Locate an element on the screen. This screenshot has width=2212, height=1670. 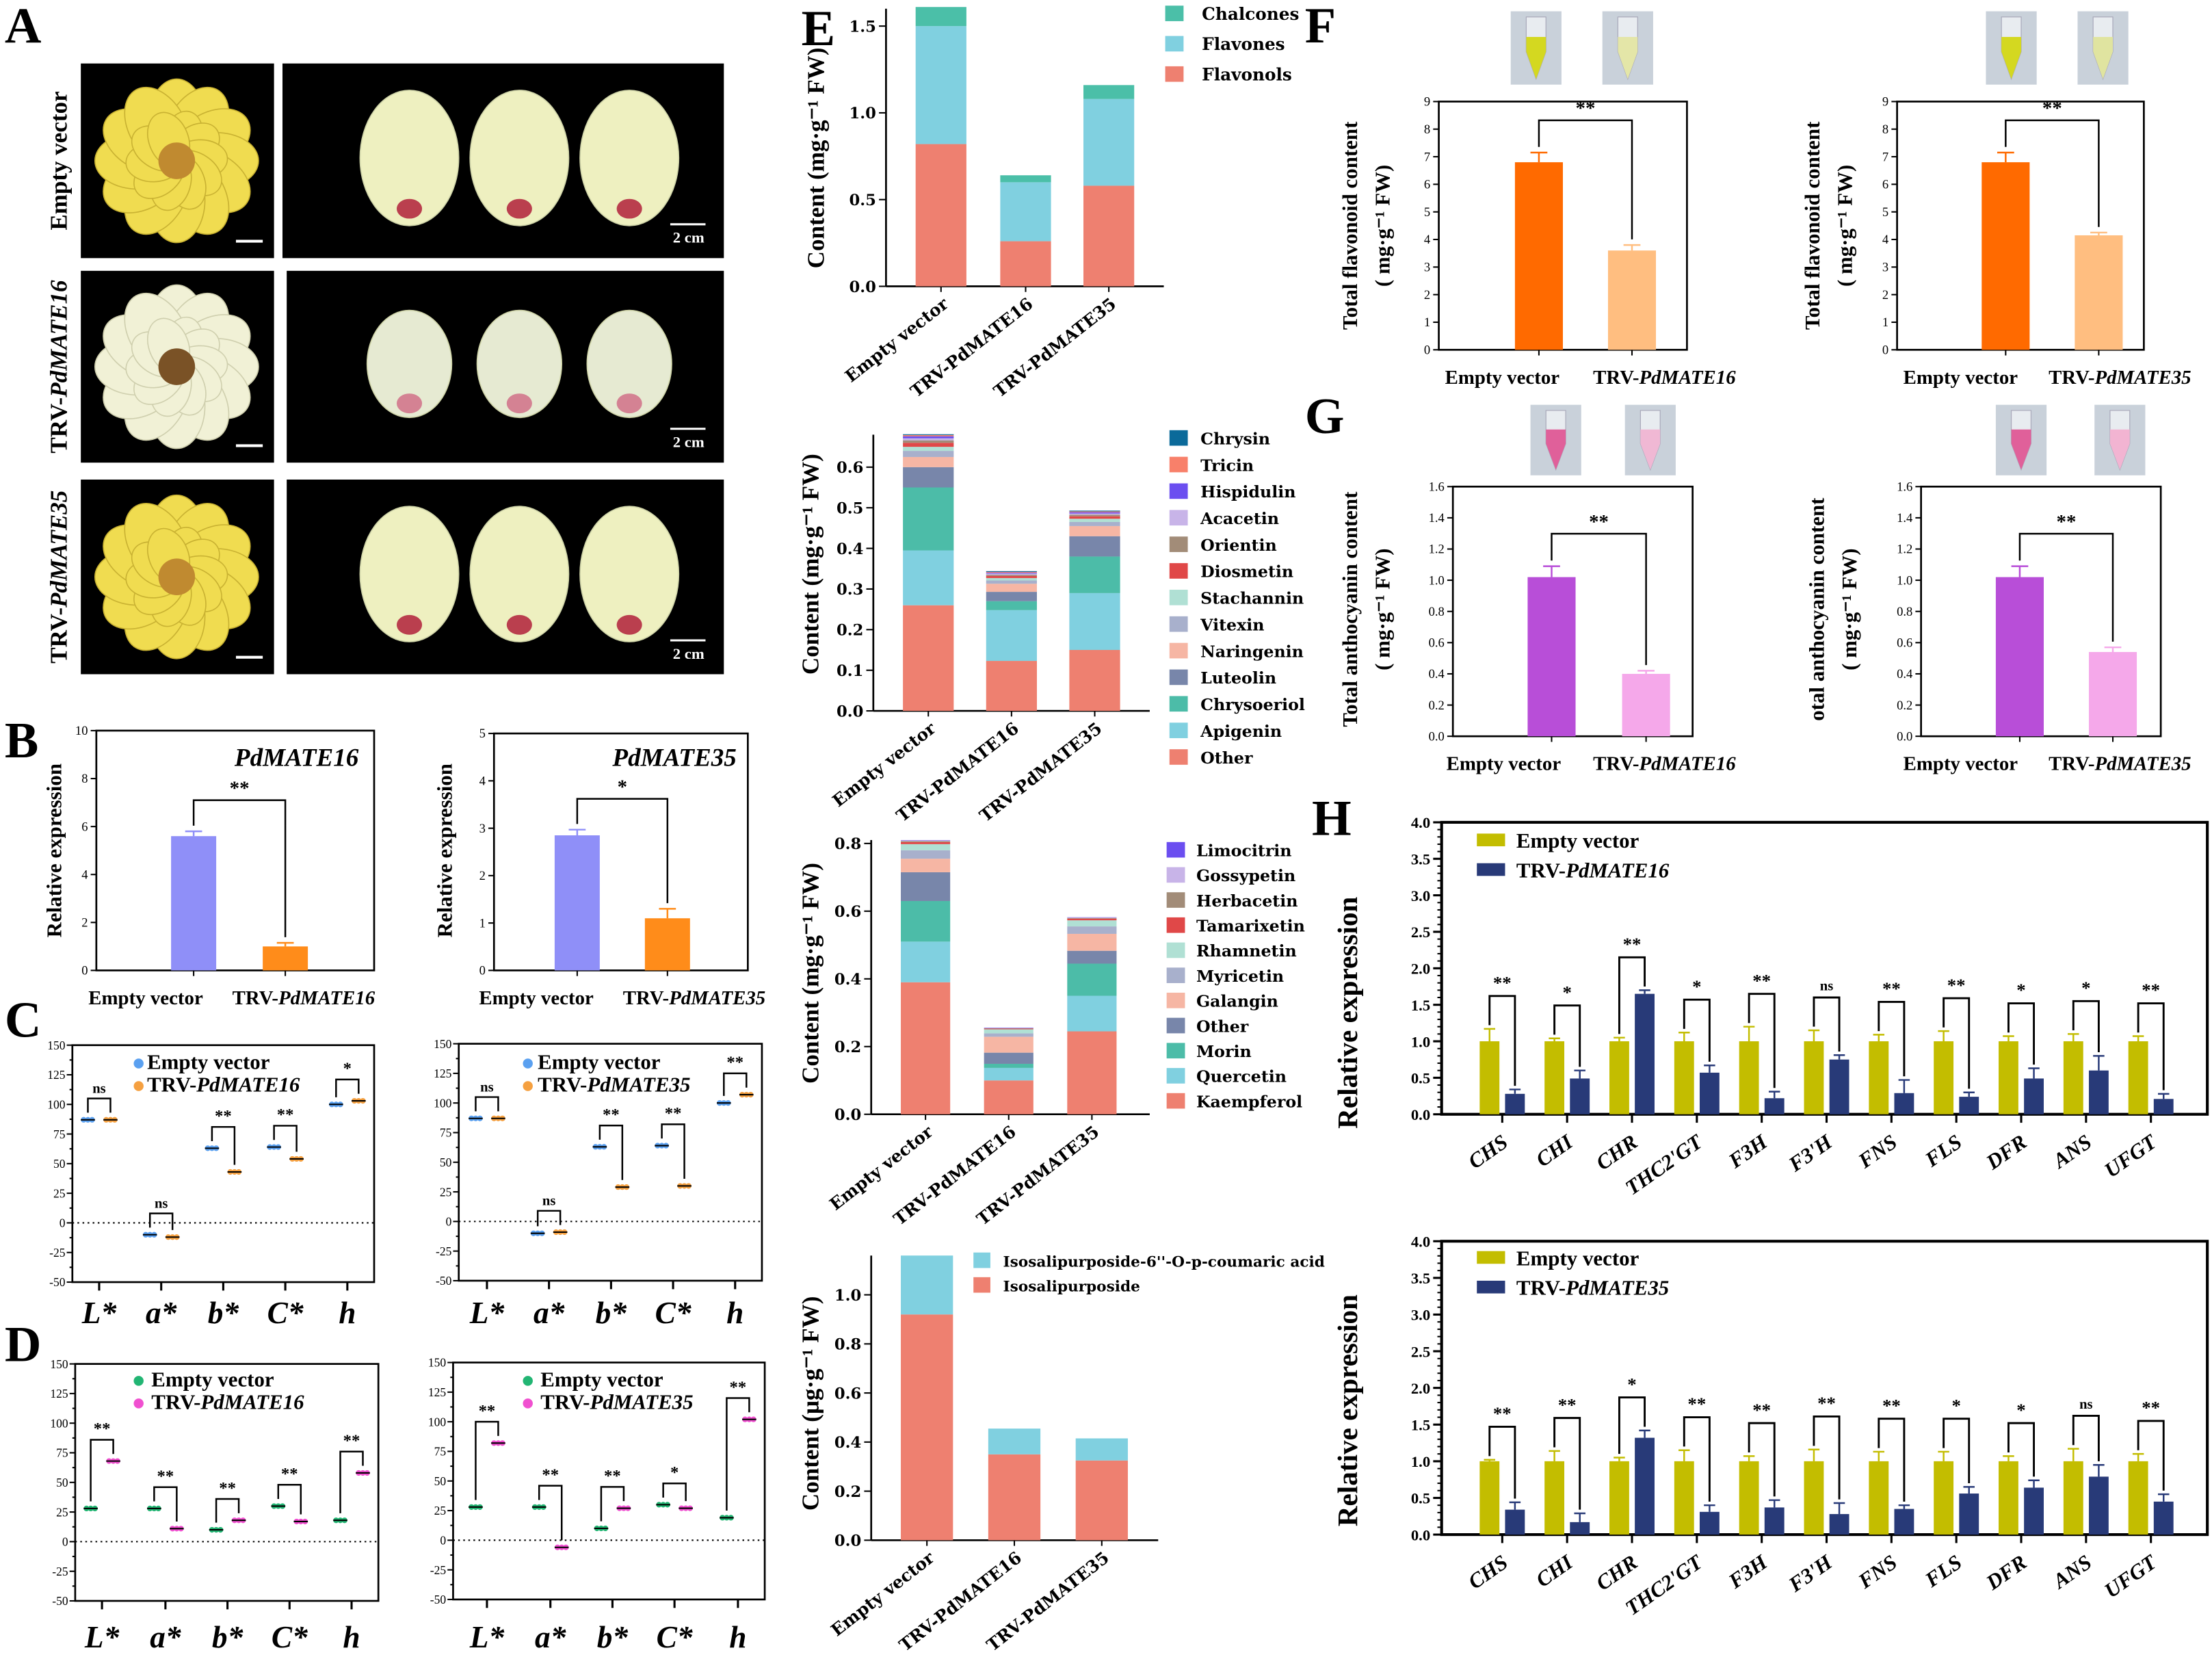
gene-label: FNS is located at coordinates (1878, 1572).